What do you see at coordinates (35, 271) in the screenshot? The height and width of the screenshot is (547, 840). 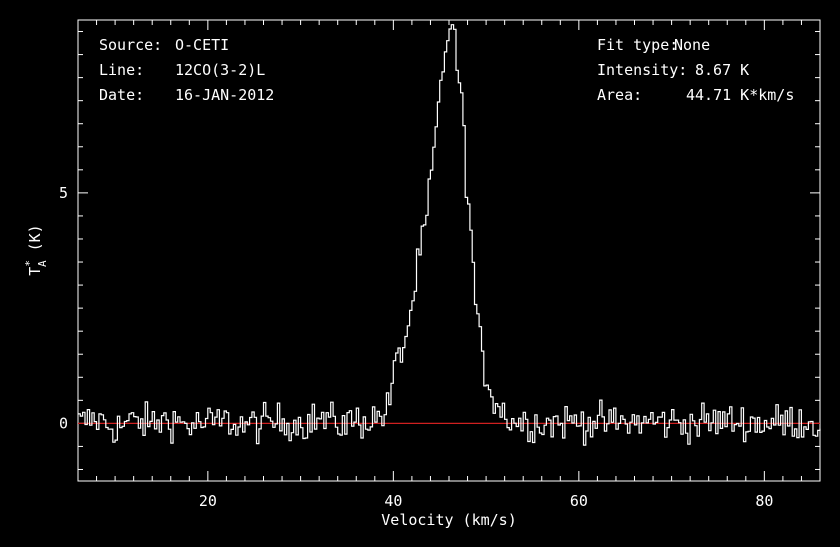 I see `y-label-base: T` at bounding box center [35, 271].